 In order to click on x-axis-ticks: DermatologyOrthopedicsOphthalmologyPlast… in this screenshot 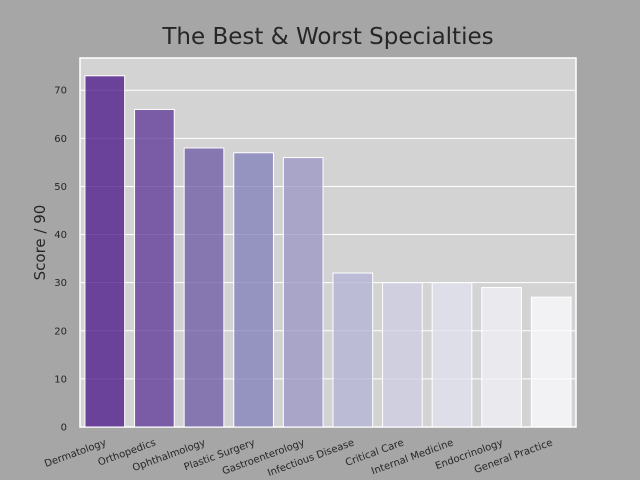, I will do `click(298, 458)`.